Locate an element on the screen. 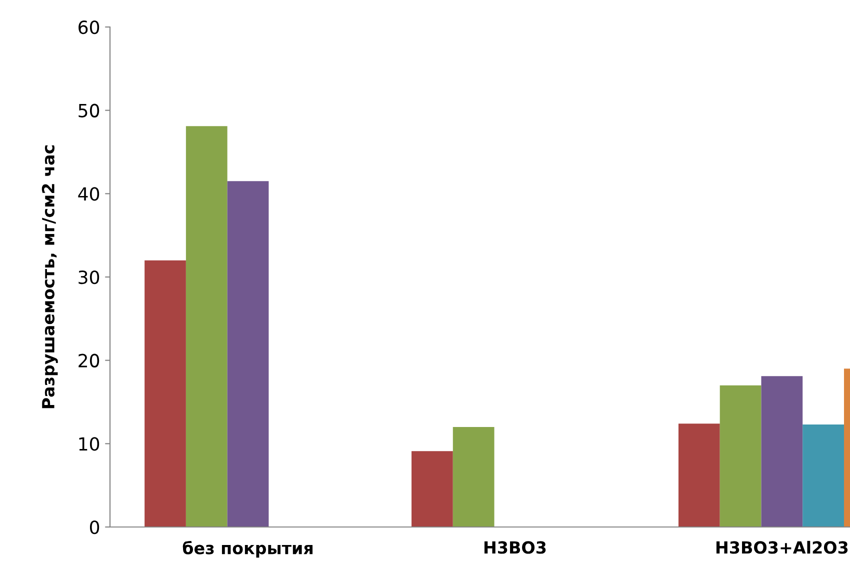 This screenshot has width=850, height=575. y-tick-label: 30 is located at coordinates (89, 277).